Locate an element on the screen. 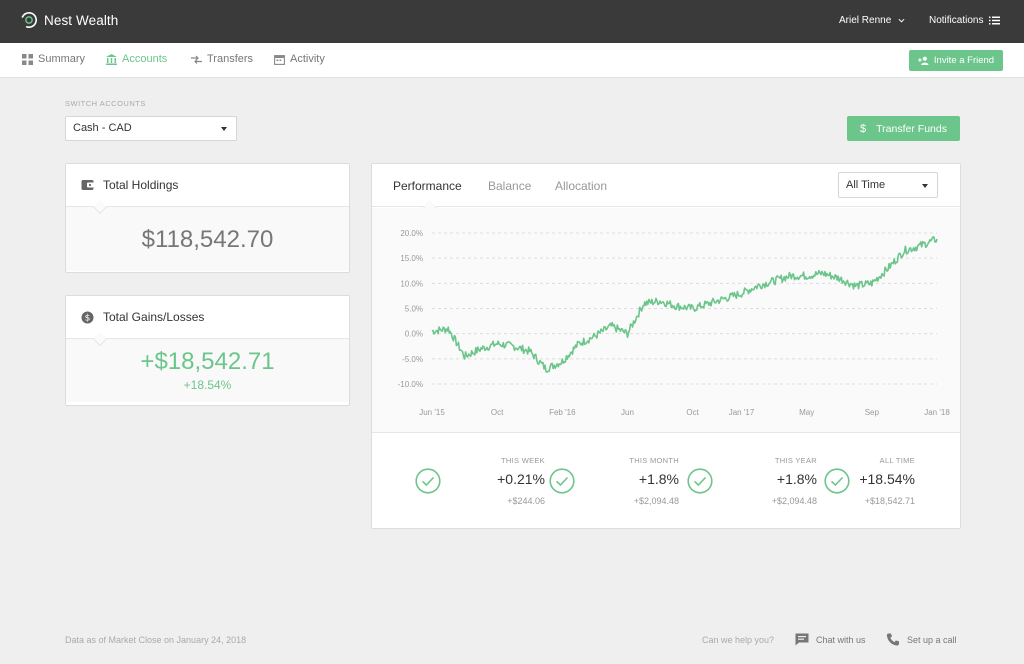 This screenshot has height=664, width=1024. user-menu: Ariel Renne is located at coordinates (872, 20).